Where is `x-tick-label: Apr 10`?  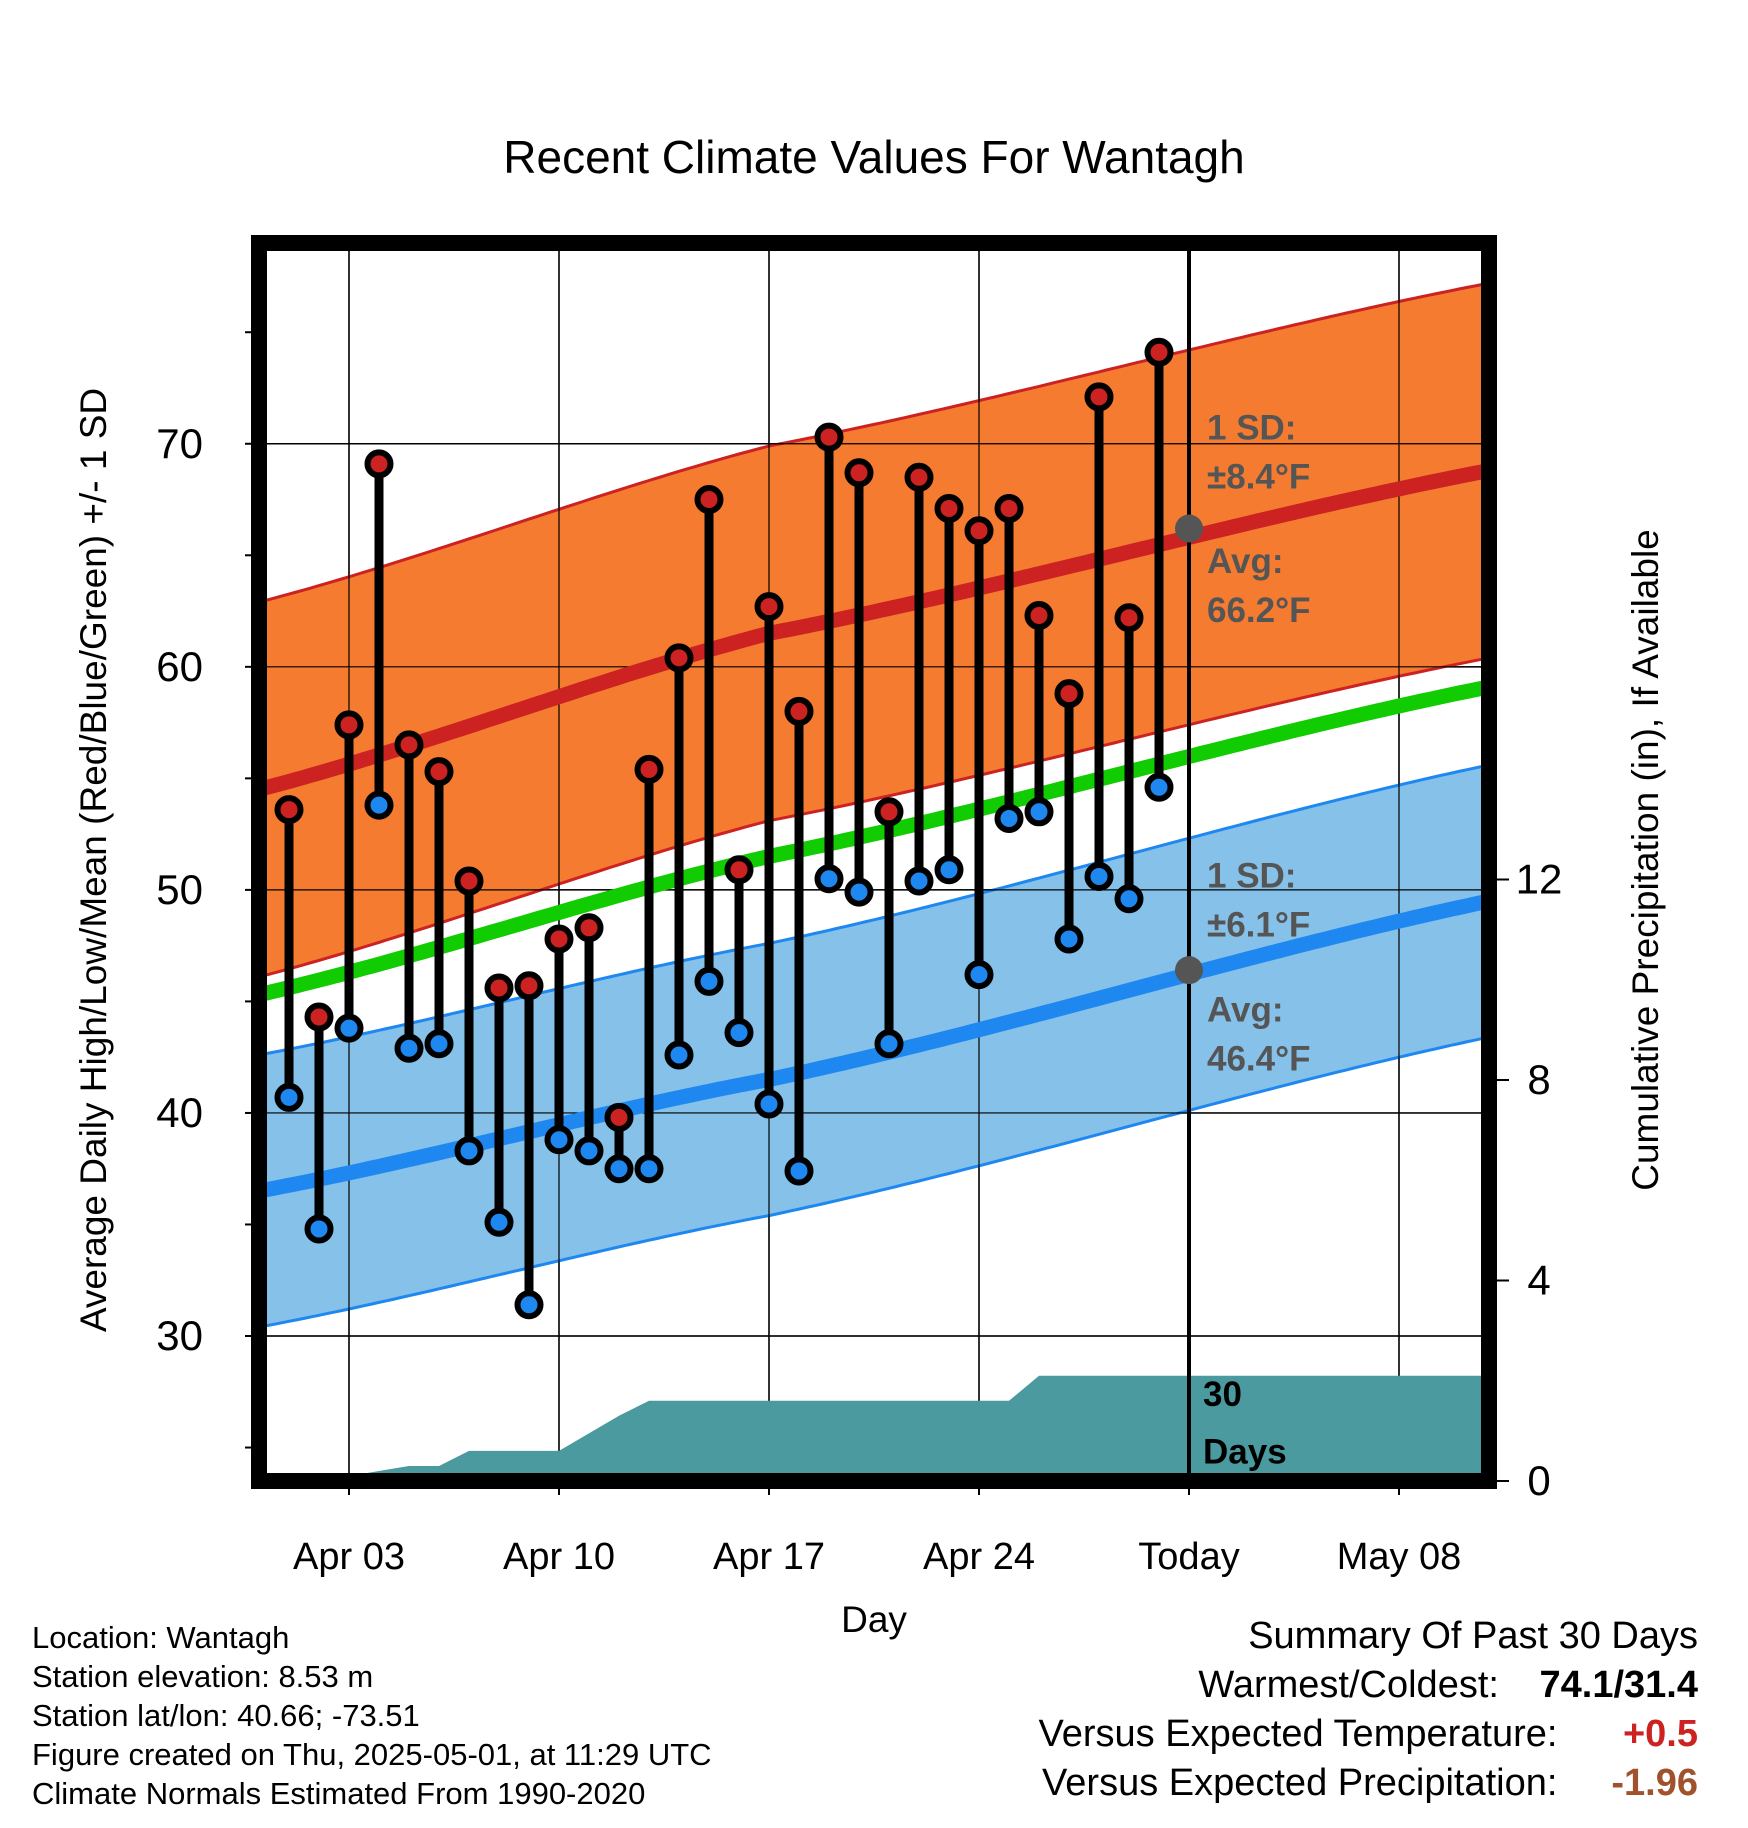
x-tick-label: Apr 10 is located at coordinates (559, 1557).